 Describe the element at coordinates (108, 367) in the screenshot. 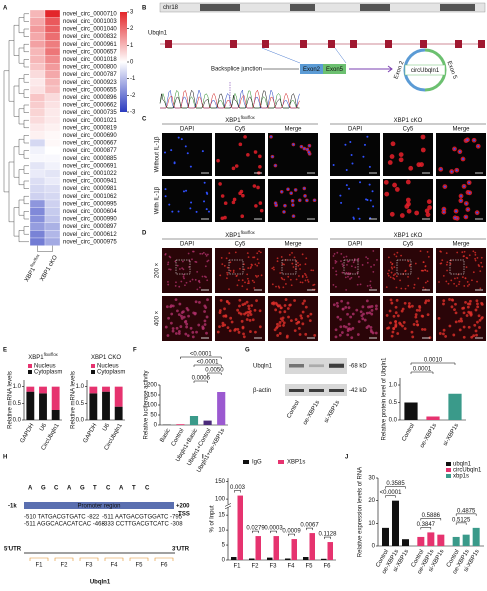

I see `legend-label: Nucleus` at that location.